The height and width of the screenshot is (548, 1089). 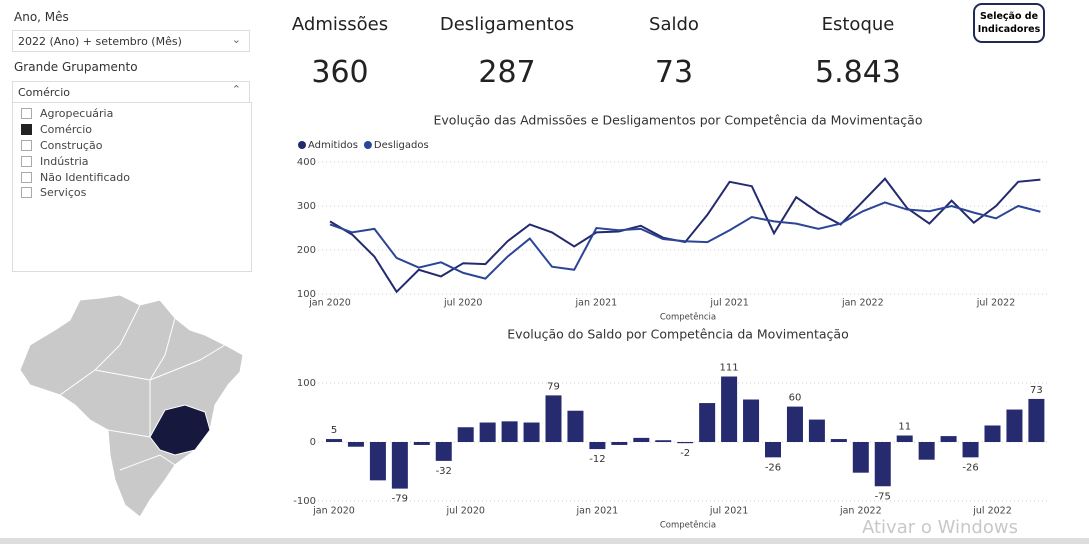 What do you see at coordinates (444, 471) in the screenshot?
I see `data-label: -32` at bounding box center [444, 471].